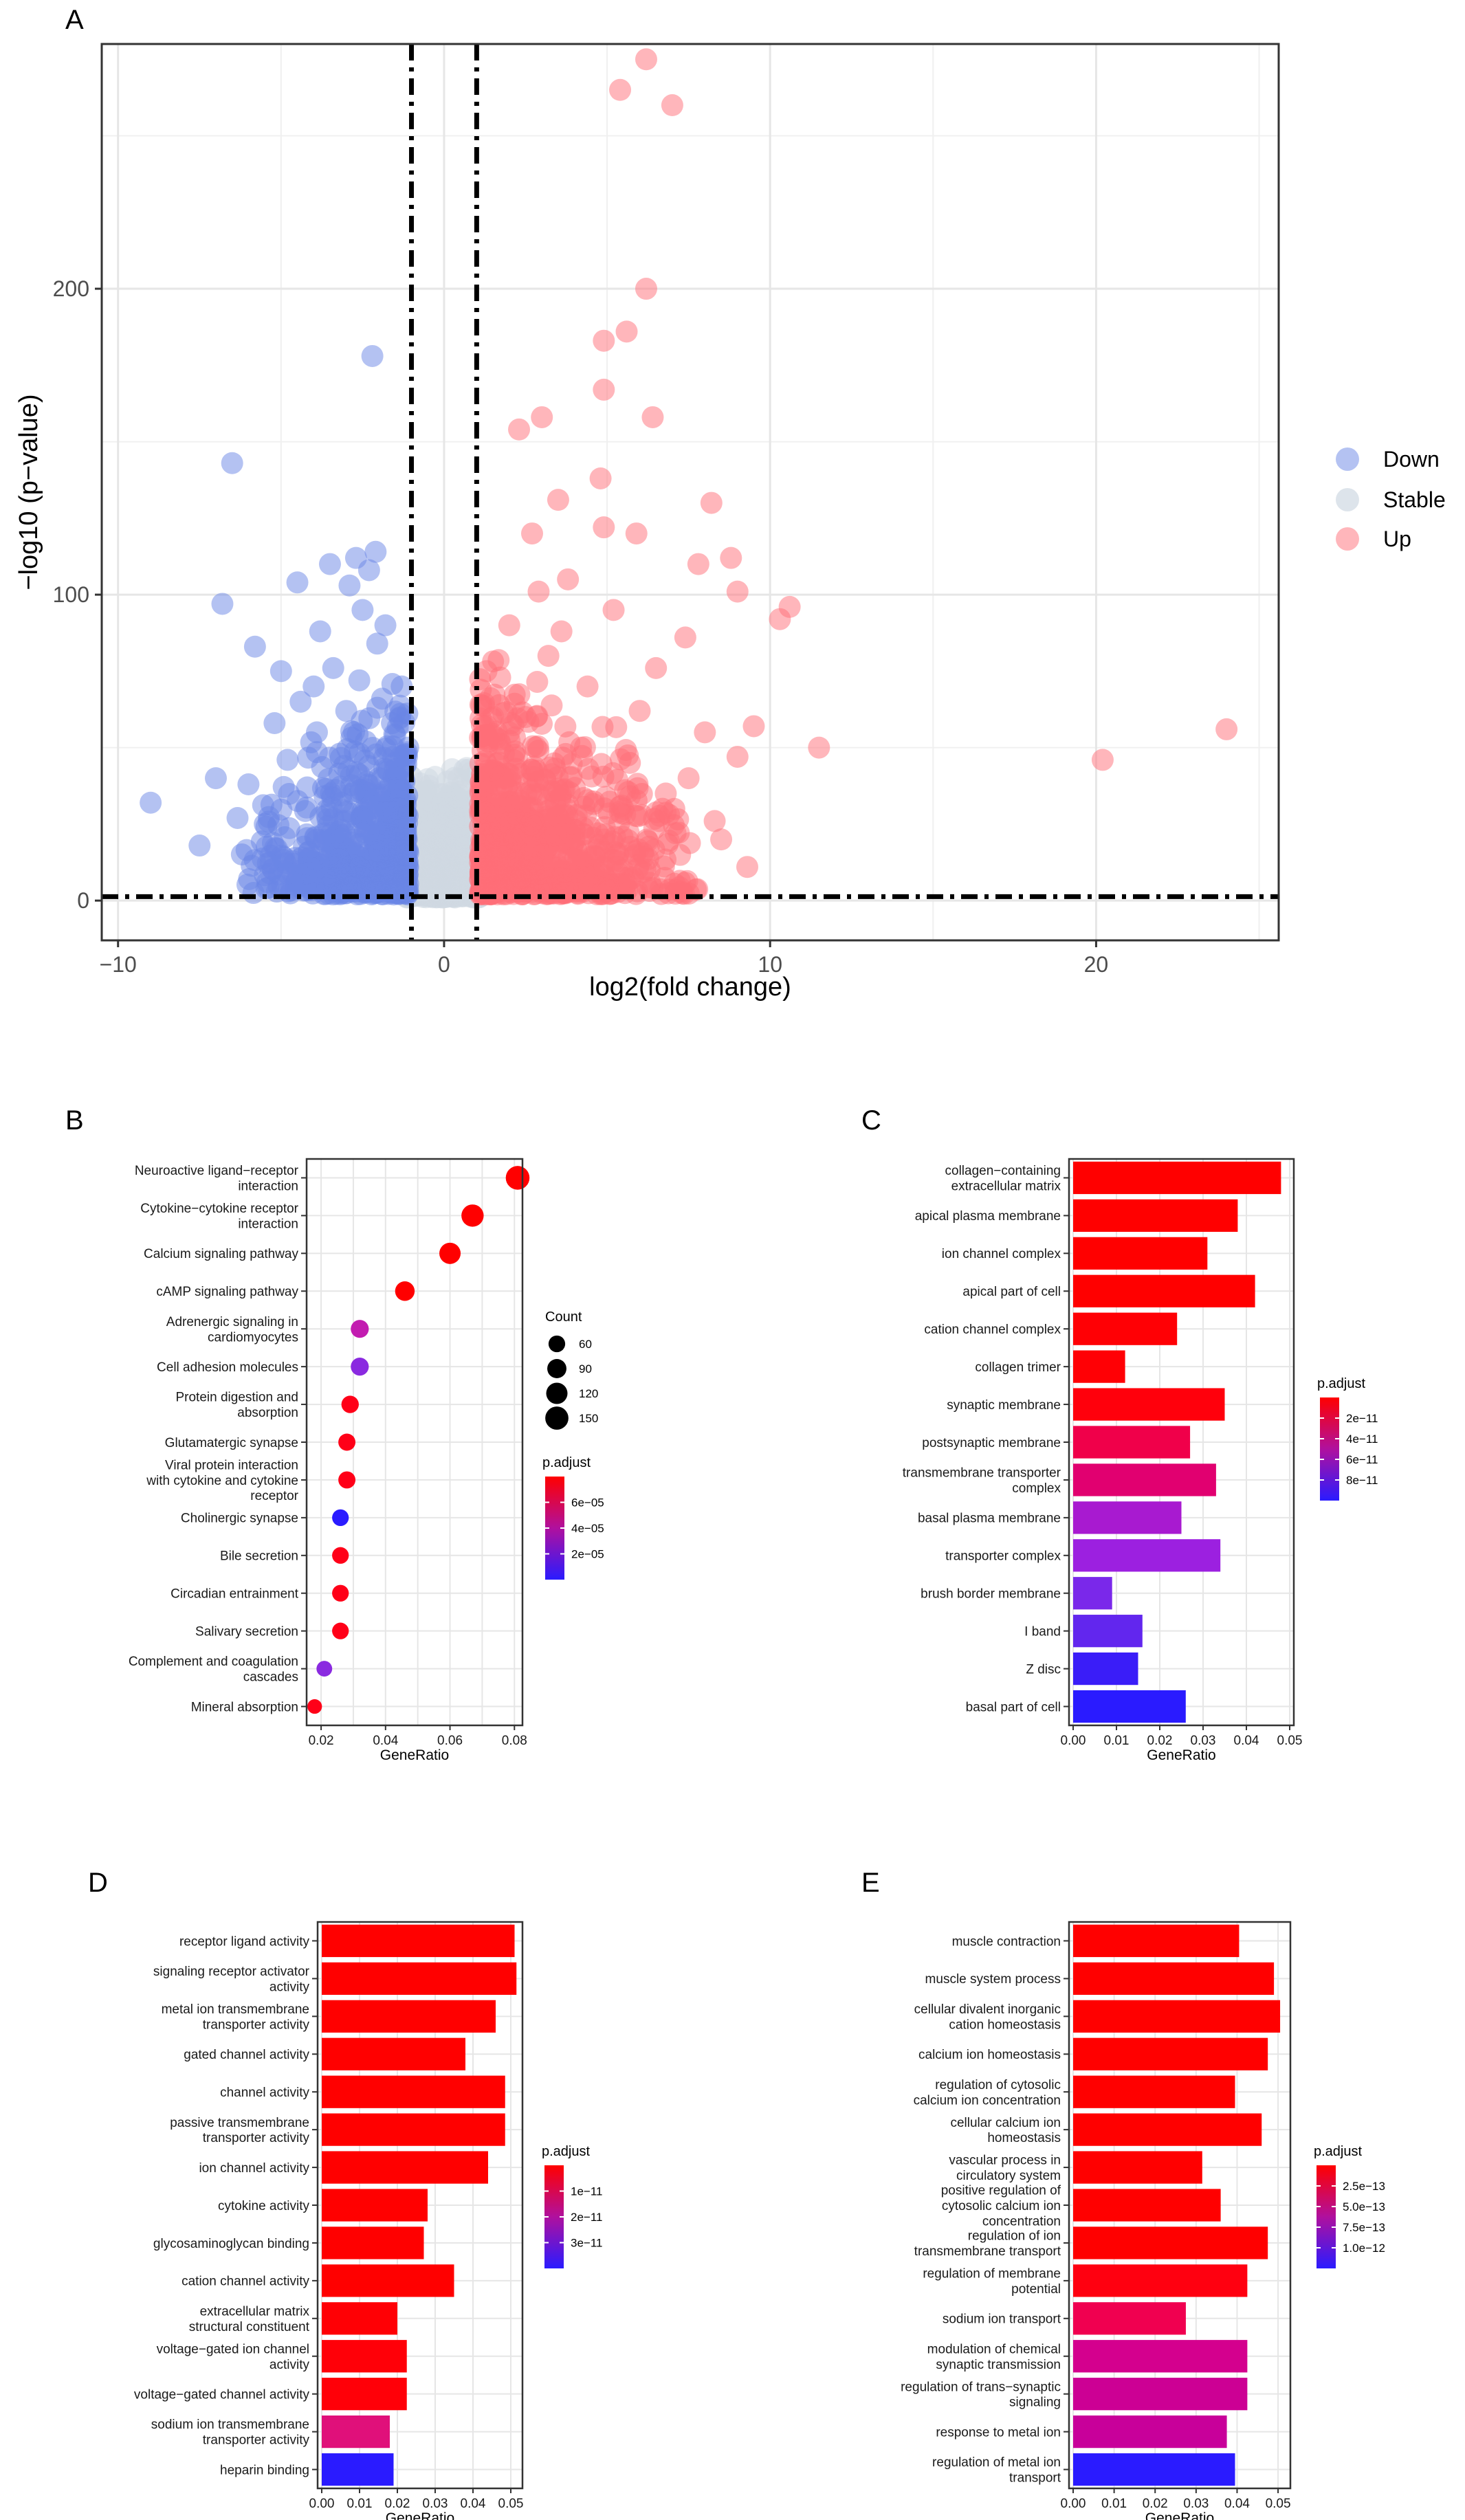  I want to click on category-label: voltage−gated channel activity, so click(222, 2395).